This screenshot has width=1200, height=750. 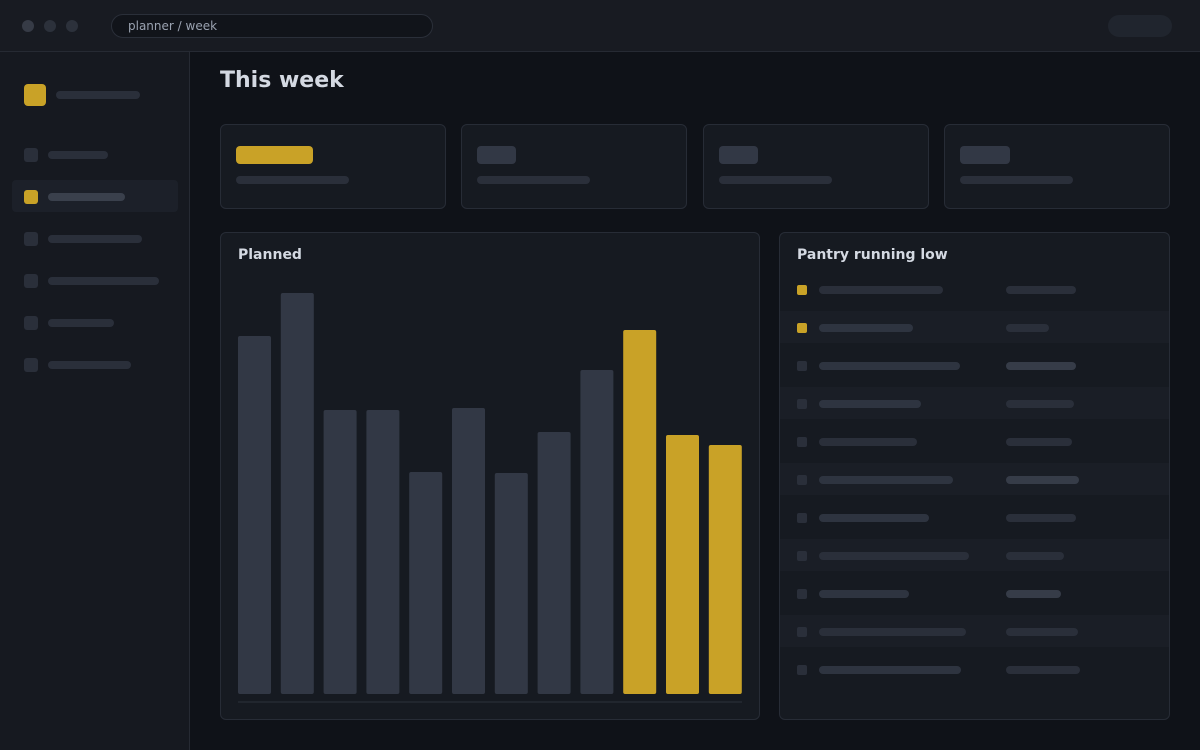 What do you see at coordinates (600, 26) in the screenshot?
I see `top-bar: planner / week` at bounding box center [600, 26].